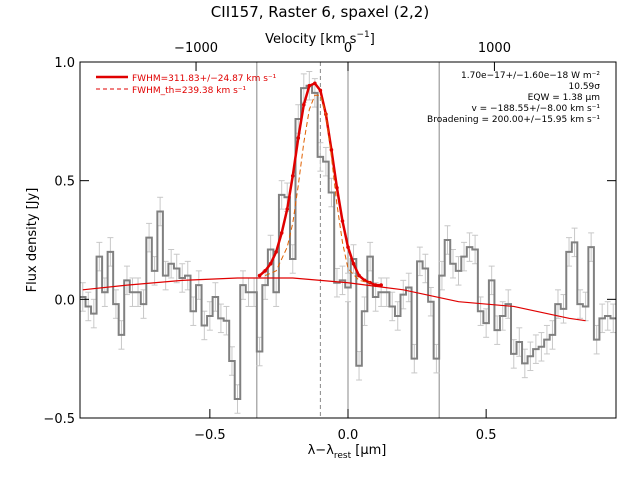  Describe the element at coordinates (64, 300) in the screenshot. I see `y-tick-label-1: 0.0` at that location.